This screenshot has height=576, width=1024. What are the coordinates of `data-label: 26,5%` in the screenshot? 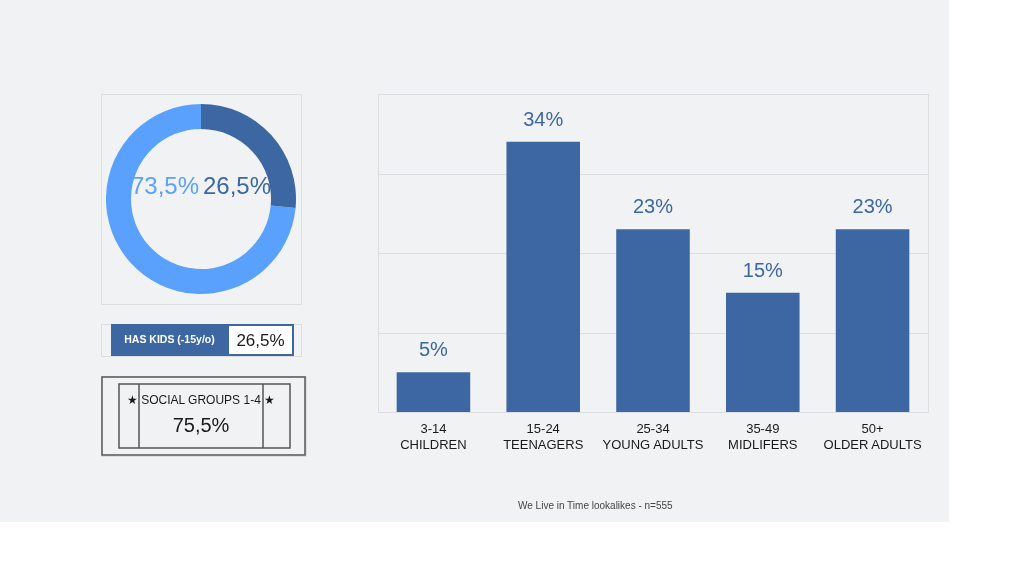 It's located at (237, 185).